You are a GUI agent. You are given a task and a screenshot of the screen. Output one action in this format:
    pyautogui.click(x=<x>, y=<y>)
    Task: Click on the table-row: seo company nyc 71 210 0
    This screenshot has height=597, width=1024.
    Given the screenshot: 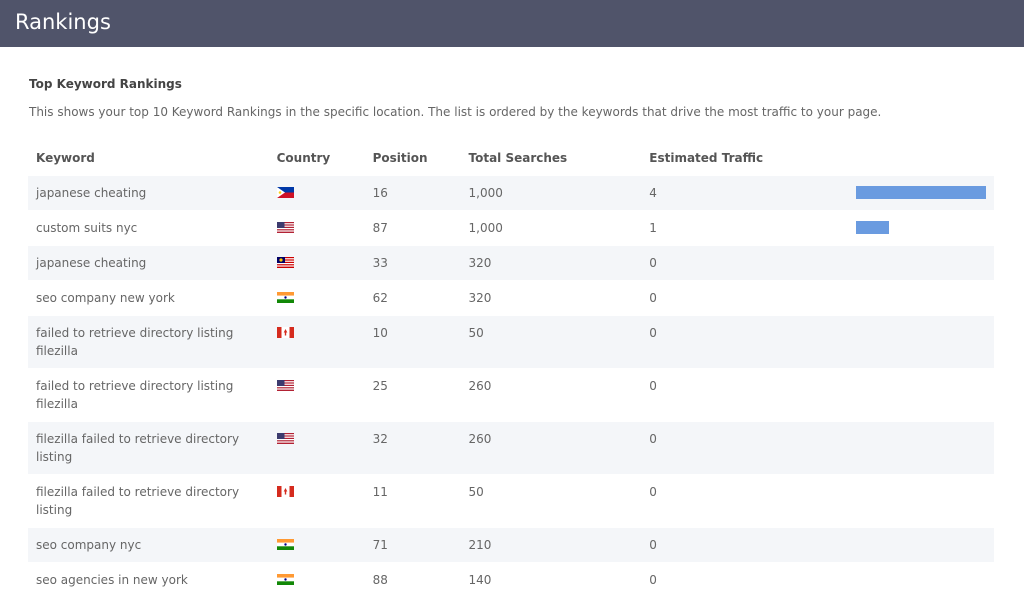 What is the action you would take?
    pyautogui.click(x=511, y=544)
    